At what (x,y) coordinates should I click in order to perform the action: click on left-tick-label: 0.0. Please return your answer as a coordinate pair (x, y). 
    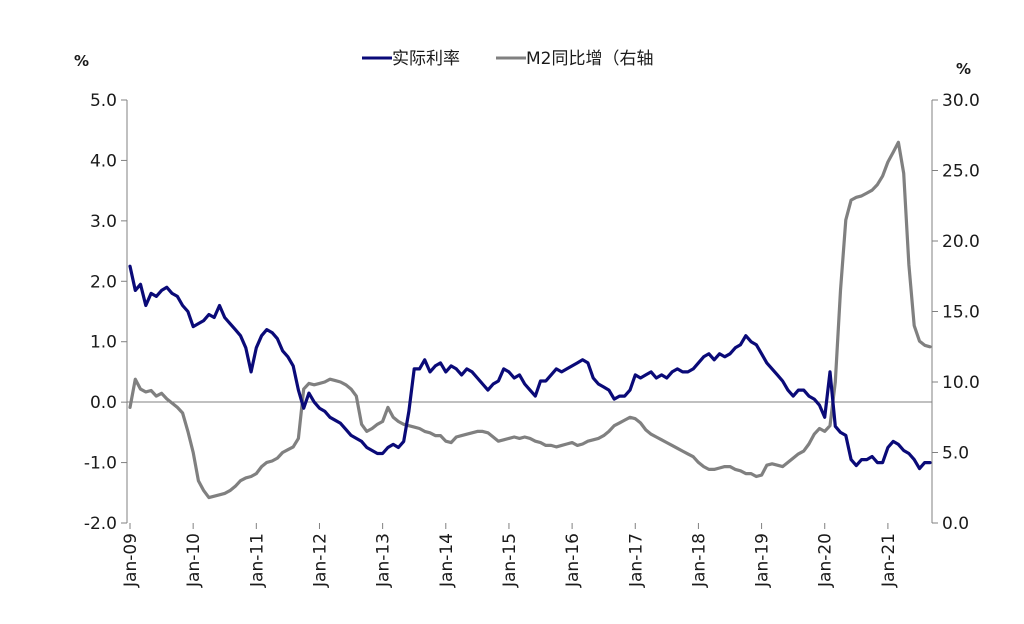
    Looking at the image, I should click on (103, 403).